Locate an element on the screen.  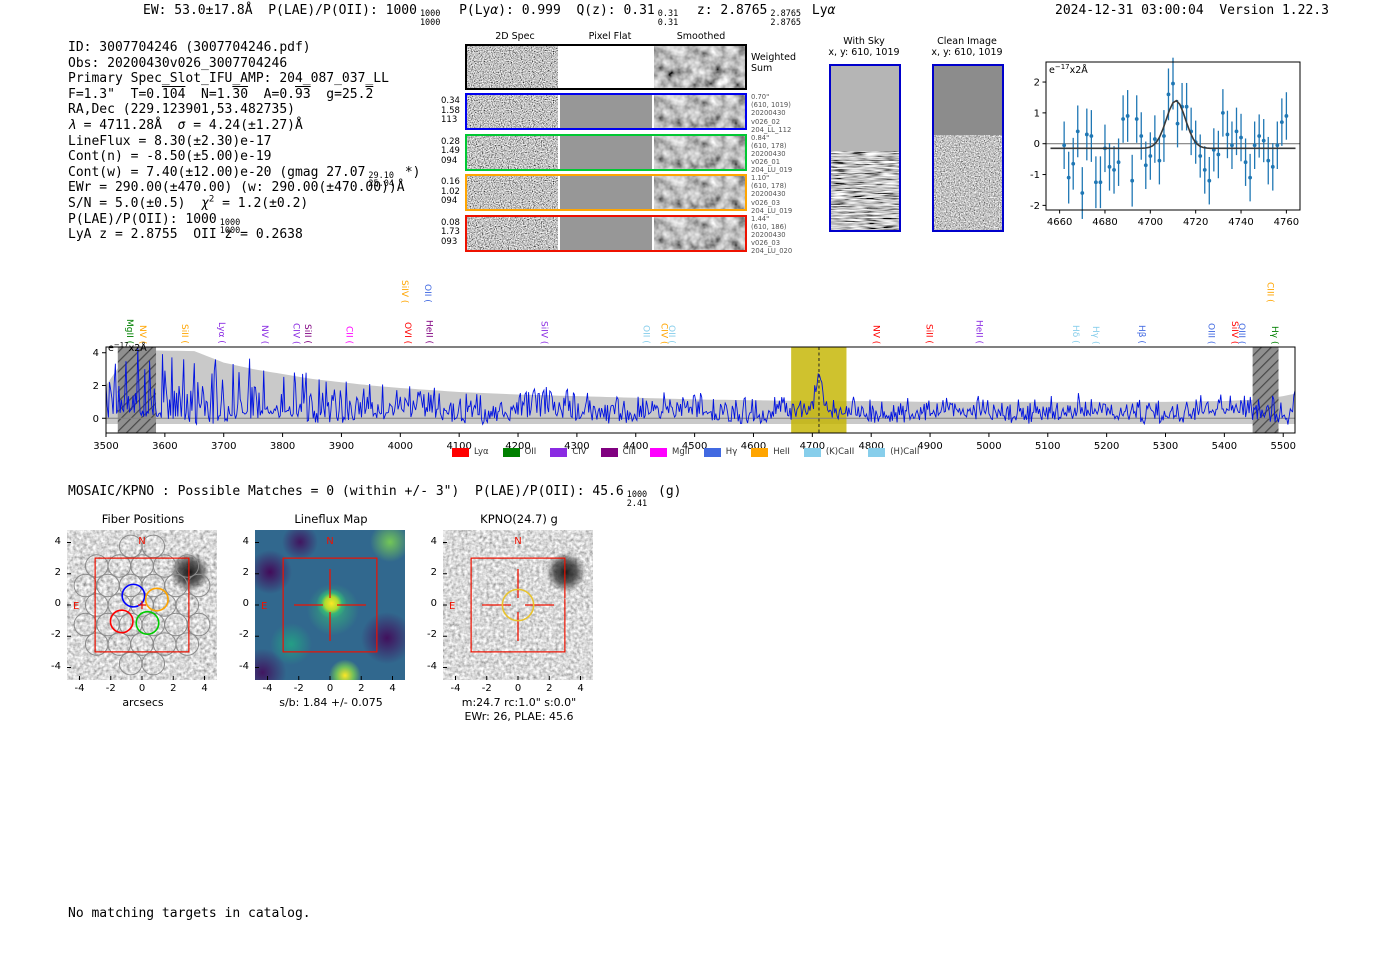
stacked-fraction: 29.10 25.04 is located at coordinates (381, 180).